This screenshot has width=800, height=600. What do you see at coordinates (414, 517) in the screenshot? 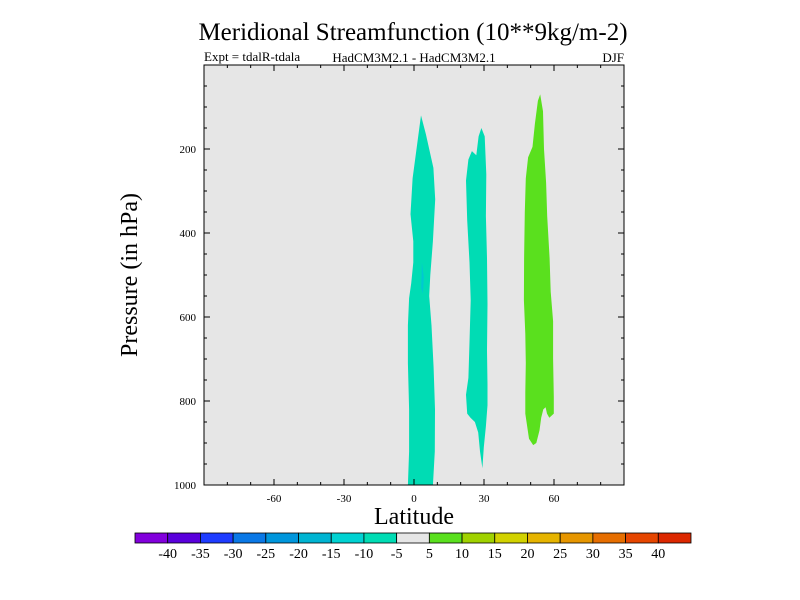
I see `x-axis-label: Latitude` at bounding box center [414, 517].